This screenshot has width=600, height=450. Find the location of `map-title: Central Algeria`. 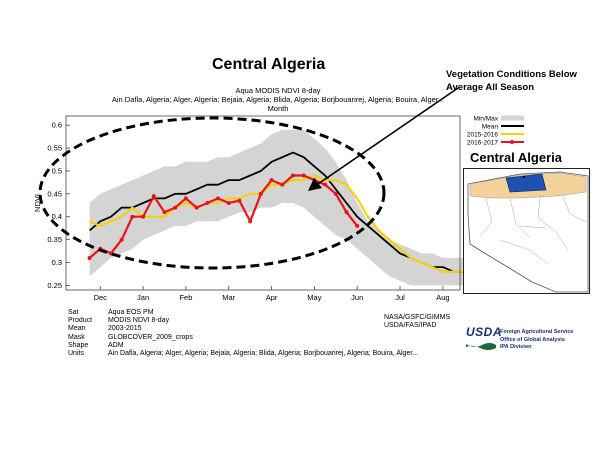

map-title: Central Algeria is located at coordinates (516, 157).